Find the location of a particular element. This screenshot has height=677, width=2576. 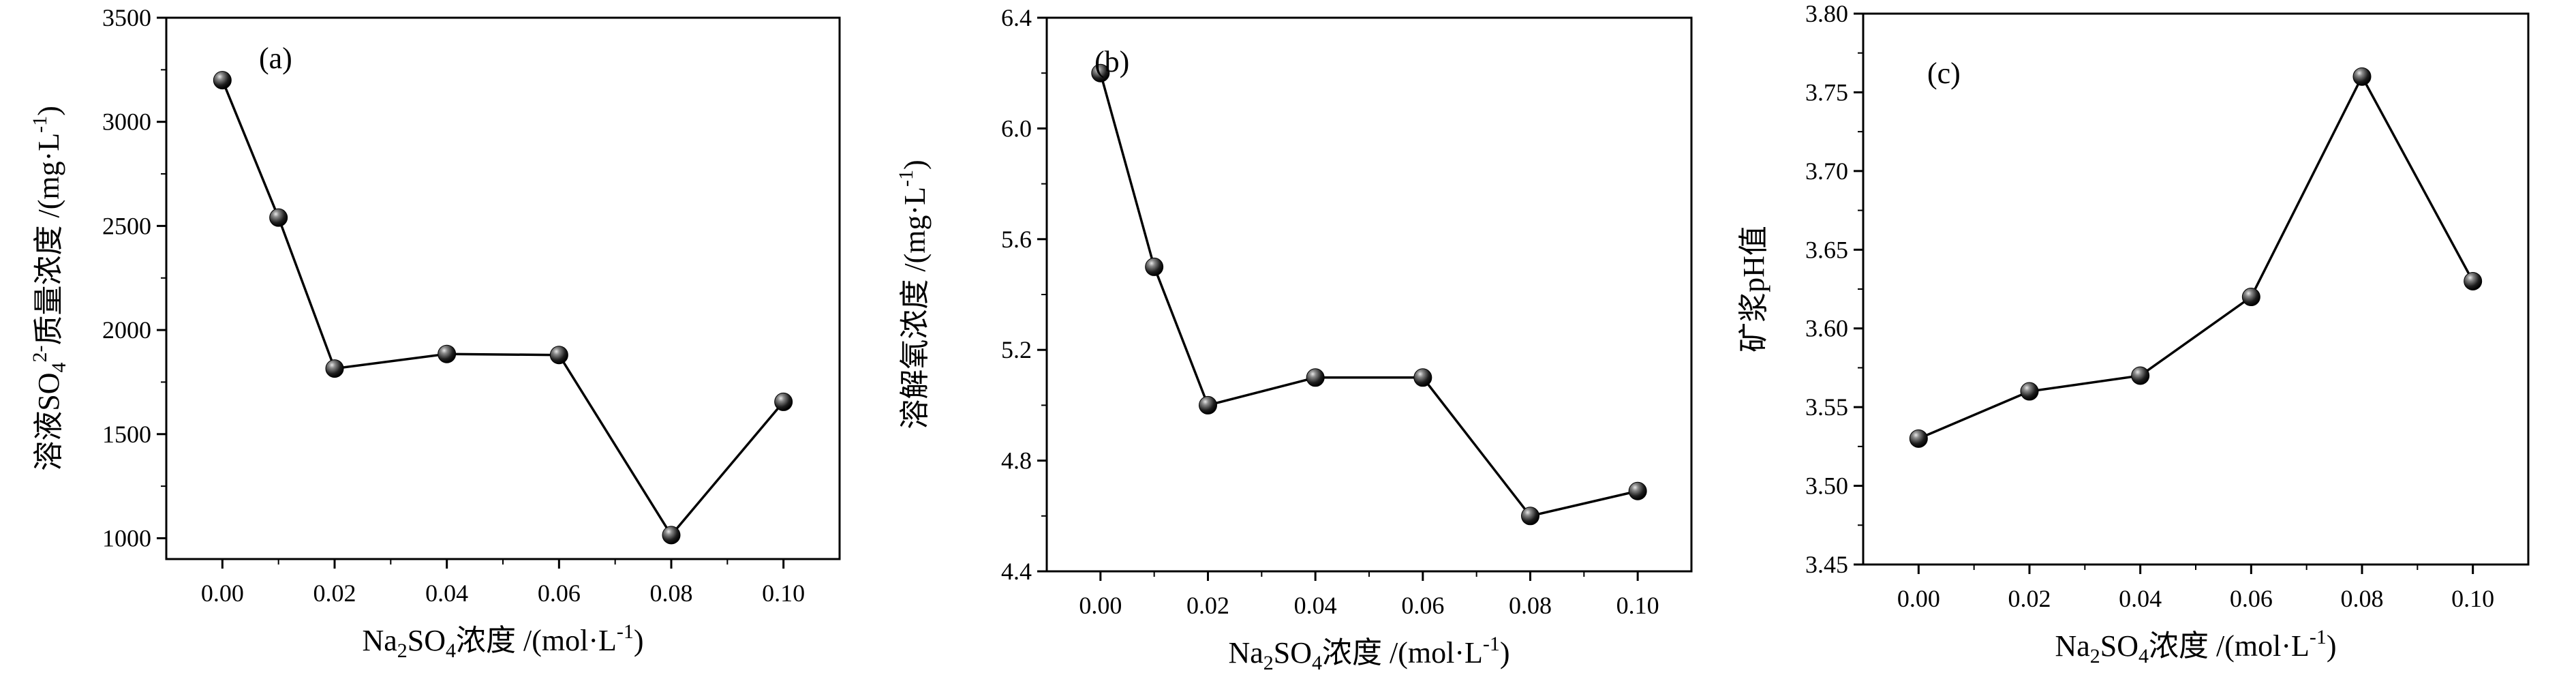

panel-label: (a) is located at coordinates (275, 58).